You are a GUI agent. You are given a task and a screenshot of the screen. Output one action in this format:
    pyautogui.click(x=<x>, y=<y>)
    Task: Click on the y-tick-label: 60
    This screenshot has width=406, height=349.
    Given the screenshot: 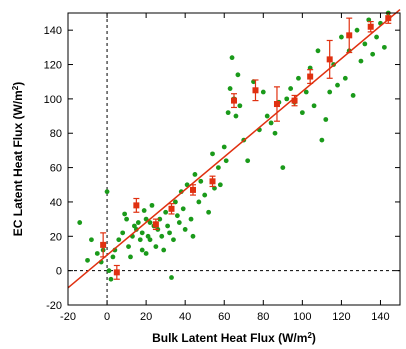 What is the action you would take?
    pyautogui.click(x=56, y=169)
    